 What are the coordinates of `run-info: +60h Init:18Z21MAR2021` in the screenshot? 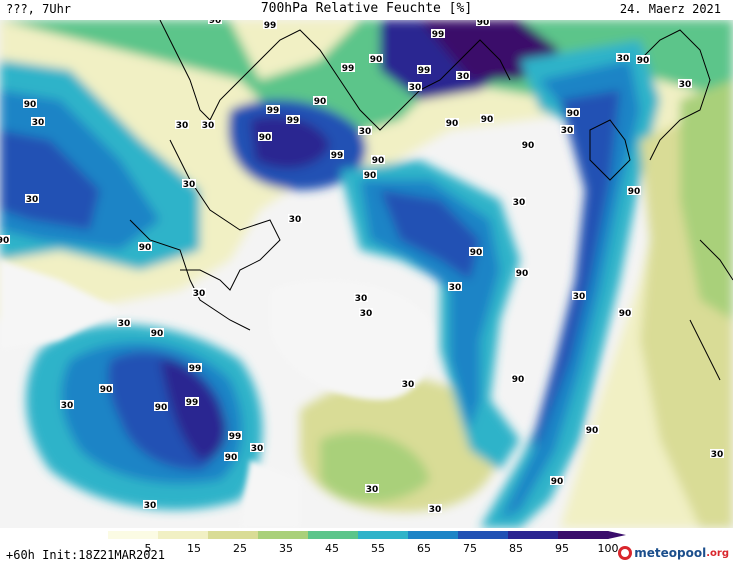 It's located at (85, 555).